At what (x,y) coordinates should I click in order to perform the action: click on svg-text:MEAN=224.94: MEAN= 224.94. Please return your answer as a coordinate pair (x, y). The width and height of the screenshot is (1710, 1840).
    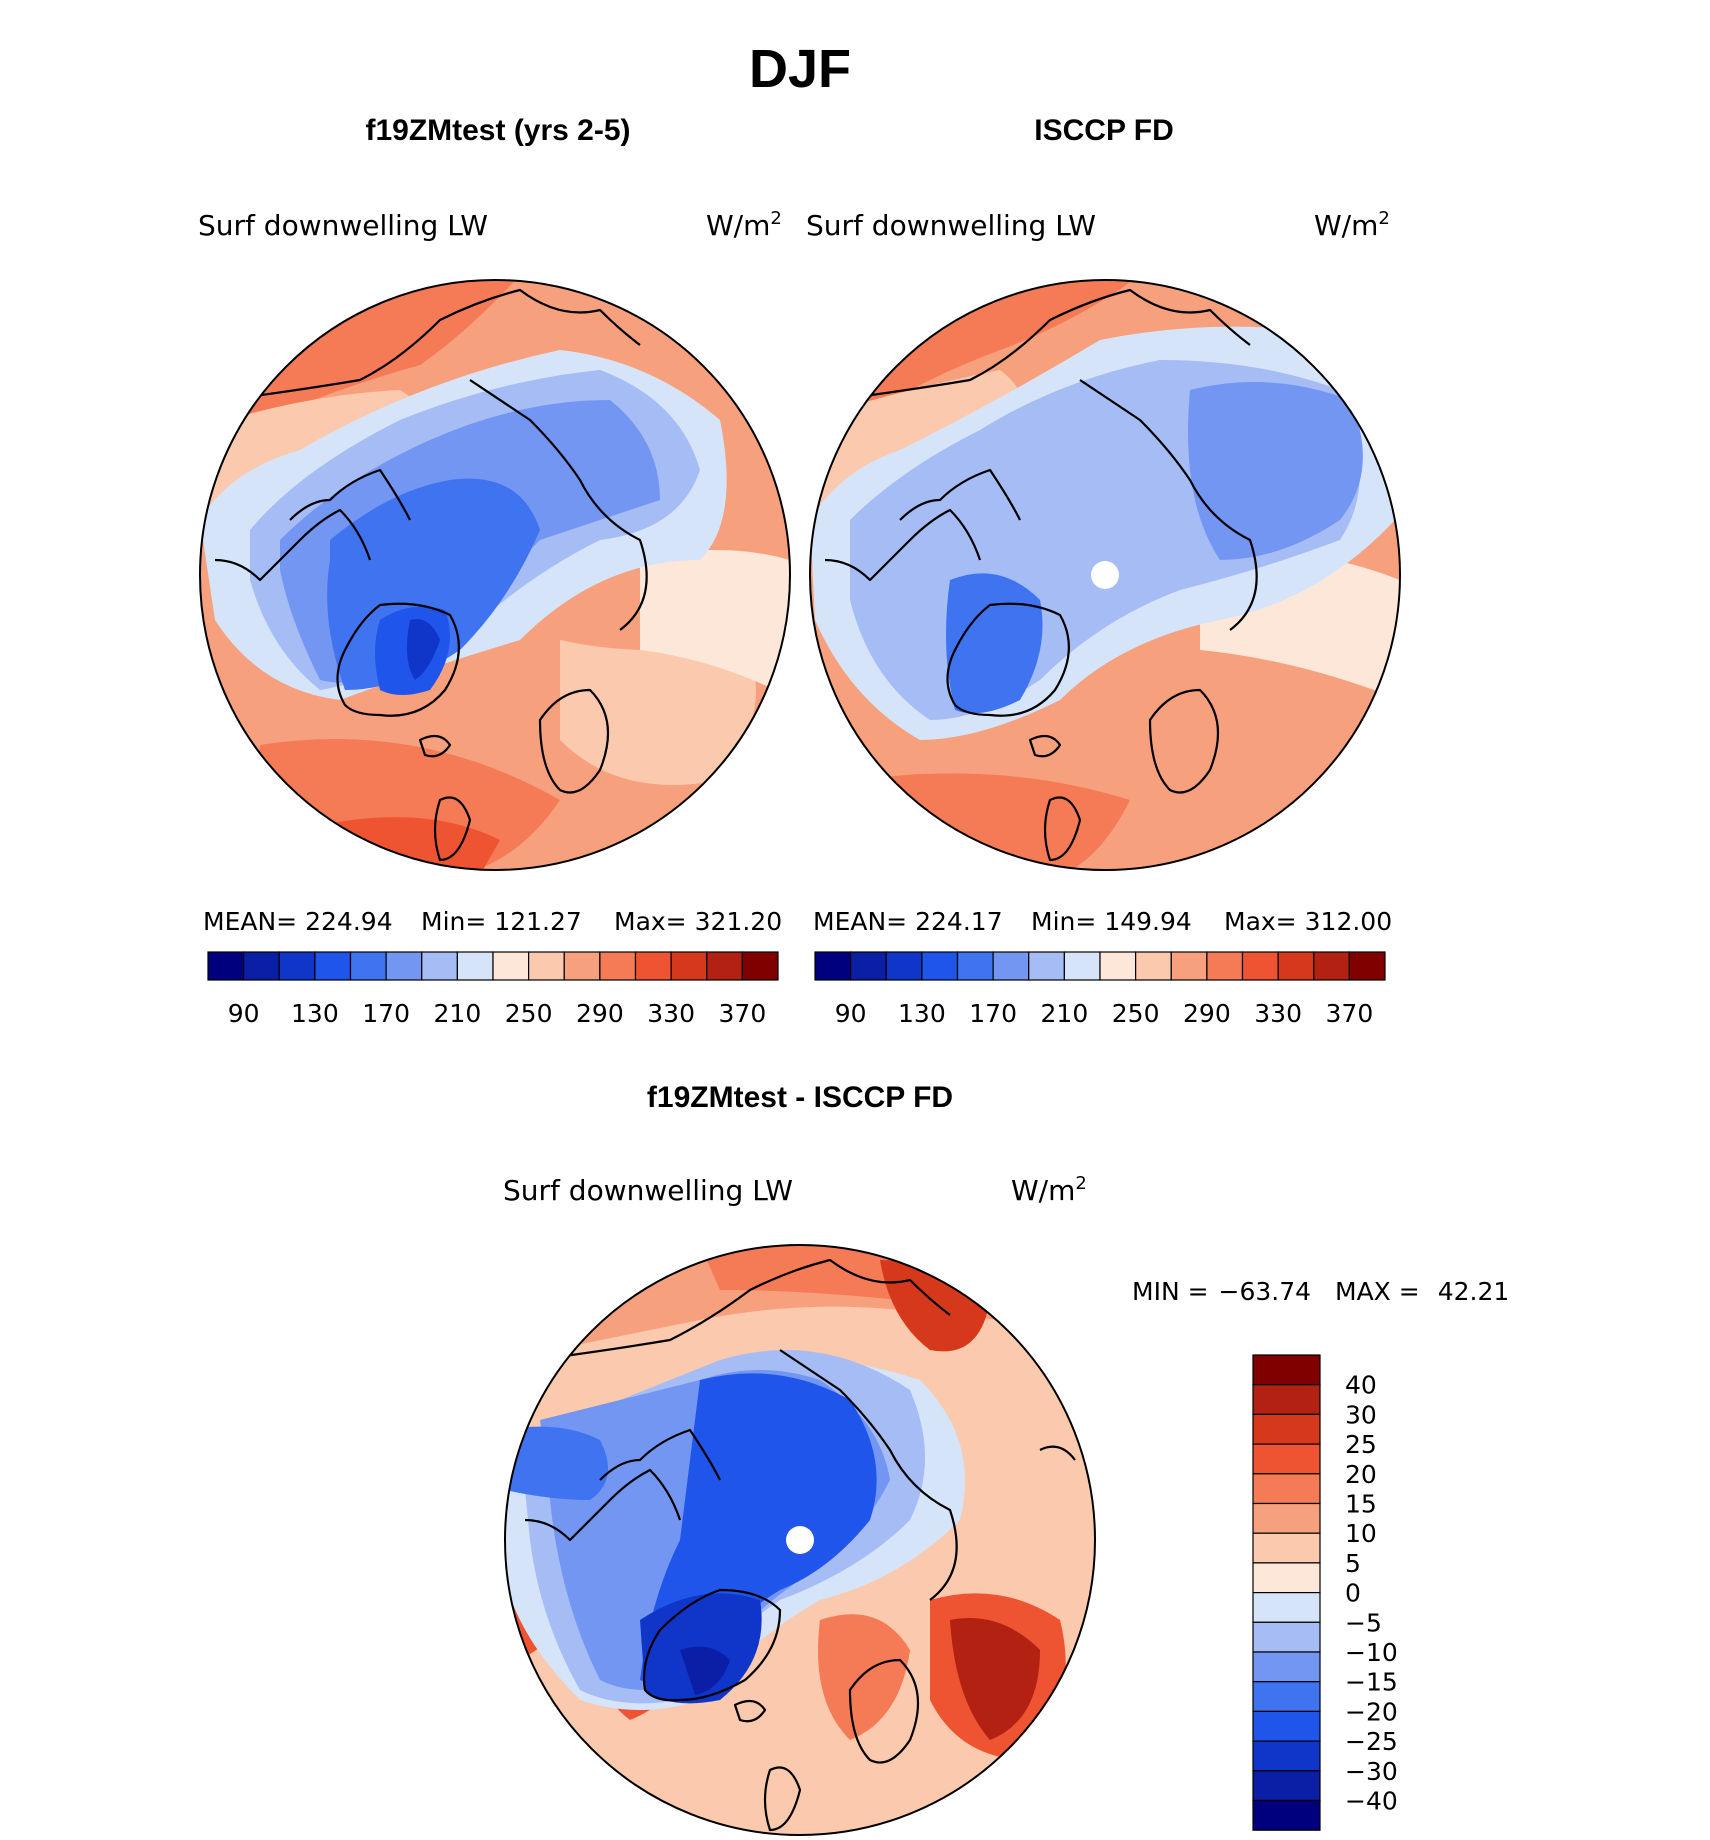
    Looking at the image, I should click on (298, 921).